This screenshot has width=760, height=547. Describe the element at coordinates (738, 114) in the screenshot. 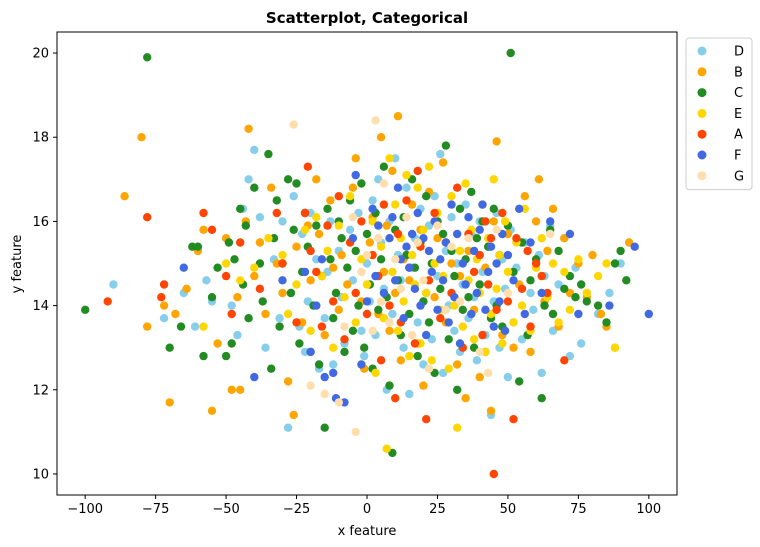

I see `legend-label-E: E` at that location.